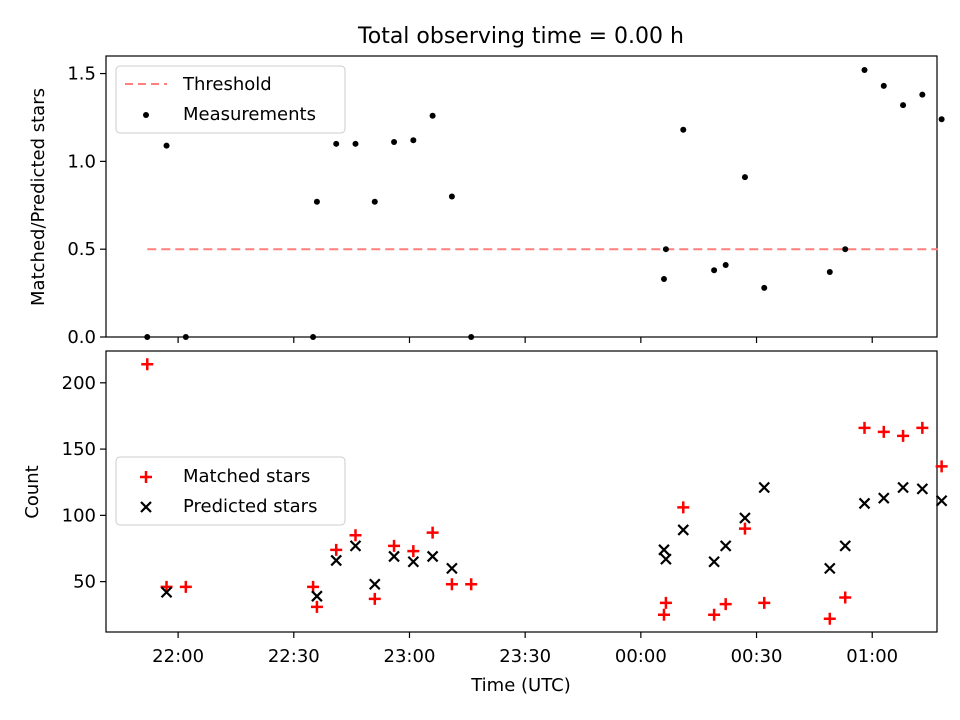 The height and width of the screenshot is (720, 960). I want to click on legend-measurements-swatch, so click(146, 115).